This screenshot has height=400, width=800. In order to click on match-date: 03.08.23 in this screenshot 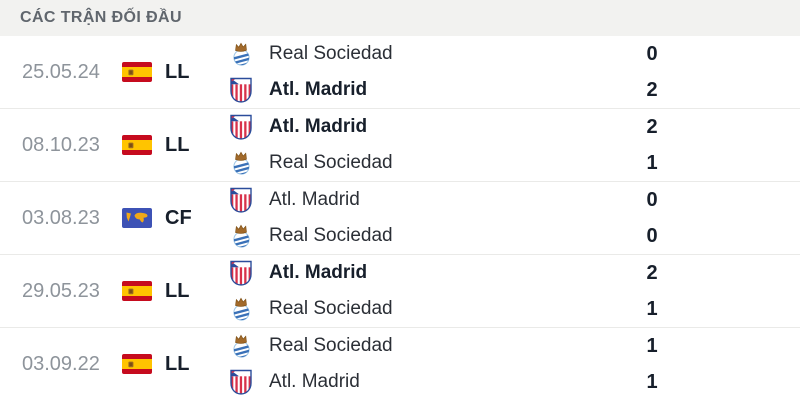, I will do `click(61, 217)`.